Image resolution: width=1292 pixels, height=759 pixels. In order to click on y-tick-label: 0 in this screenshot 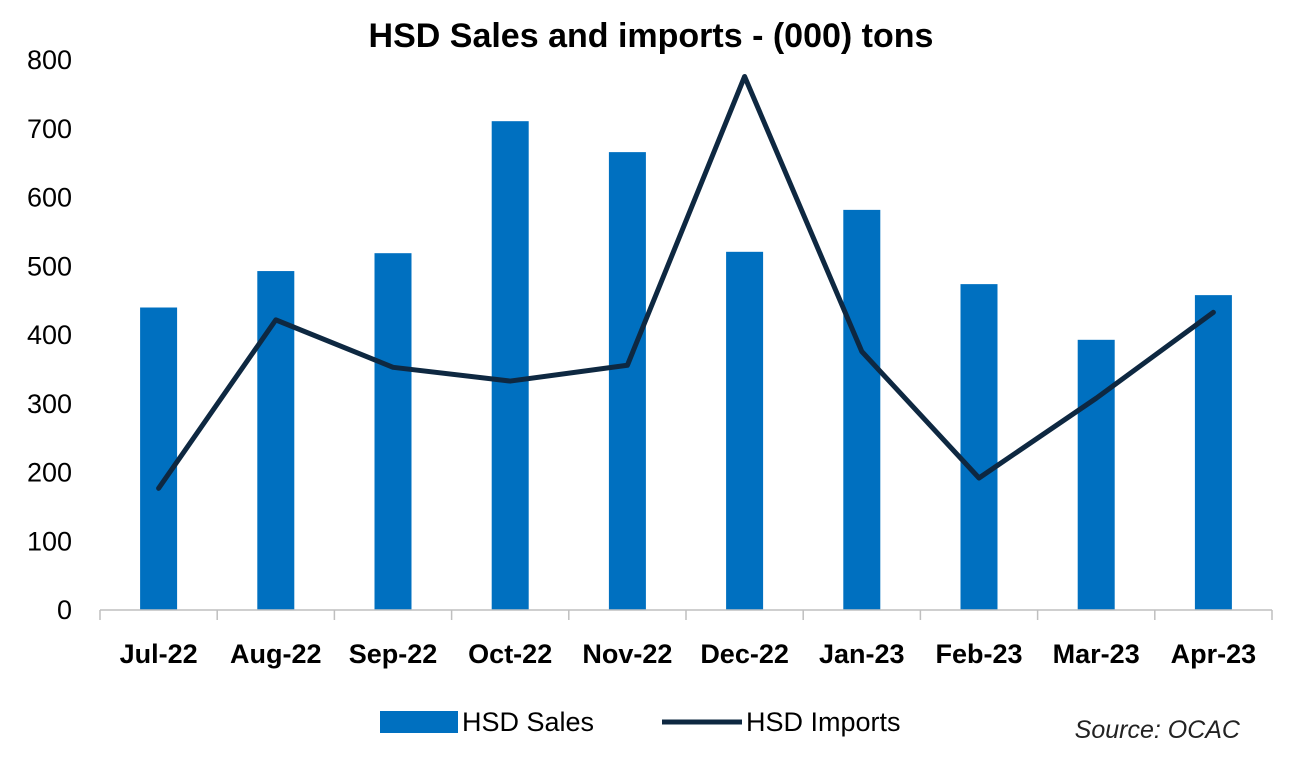, I will do `click(64, 610)`.